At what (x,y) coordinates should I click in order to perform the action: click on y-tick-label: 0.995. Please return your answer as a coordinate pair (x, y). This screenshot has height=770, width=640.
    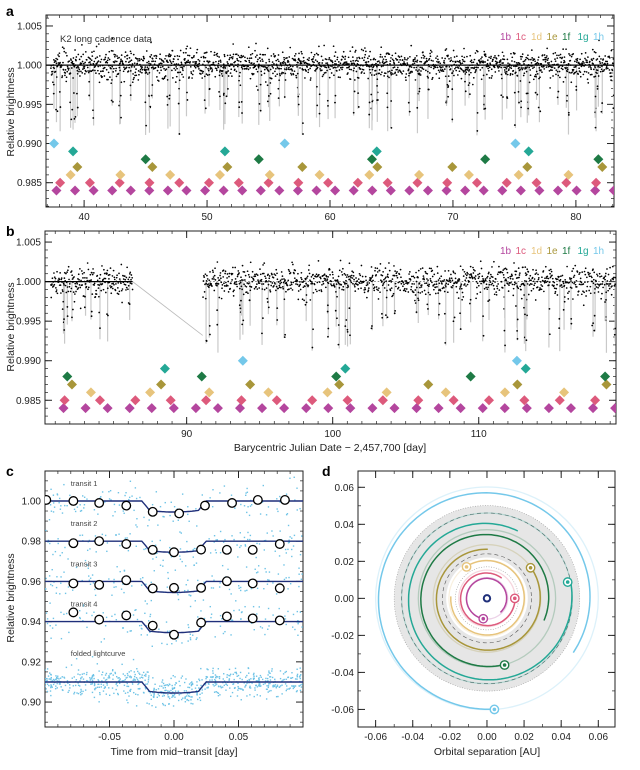
    Looking at the image, I should click on (29, 105).